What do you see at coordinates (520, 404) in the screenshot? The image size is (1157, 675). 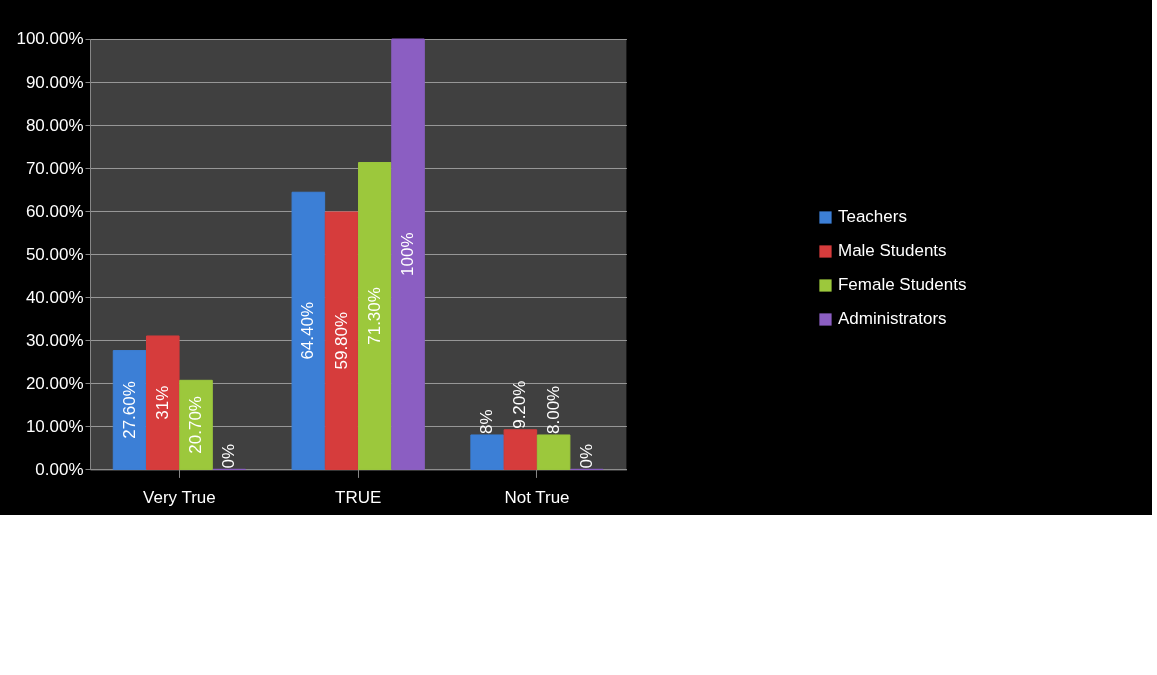 I see `data-label: 9.20%` at bounding box center [520, 404].